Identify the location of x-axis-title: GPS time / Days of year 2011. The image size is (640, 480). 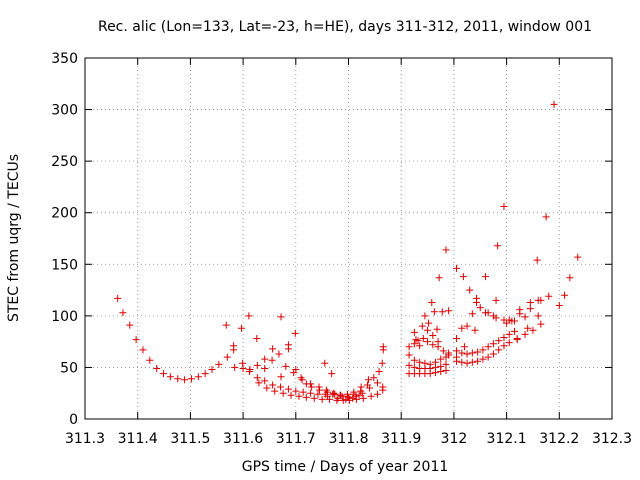
(345, 467).